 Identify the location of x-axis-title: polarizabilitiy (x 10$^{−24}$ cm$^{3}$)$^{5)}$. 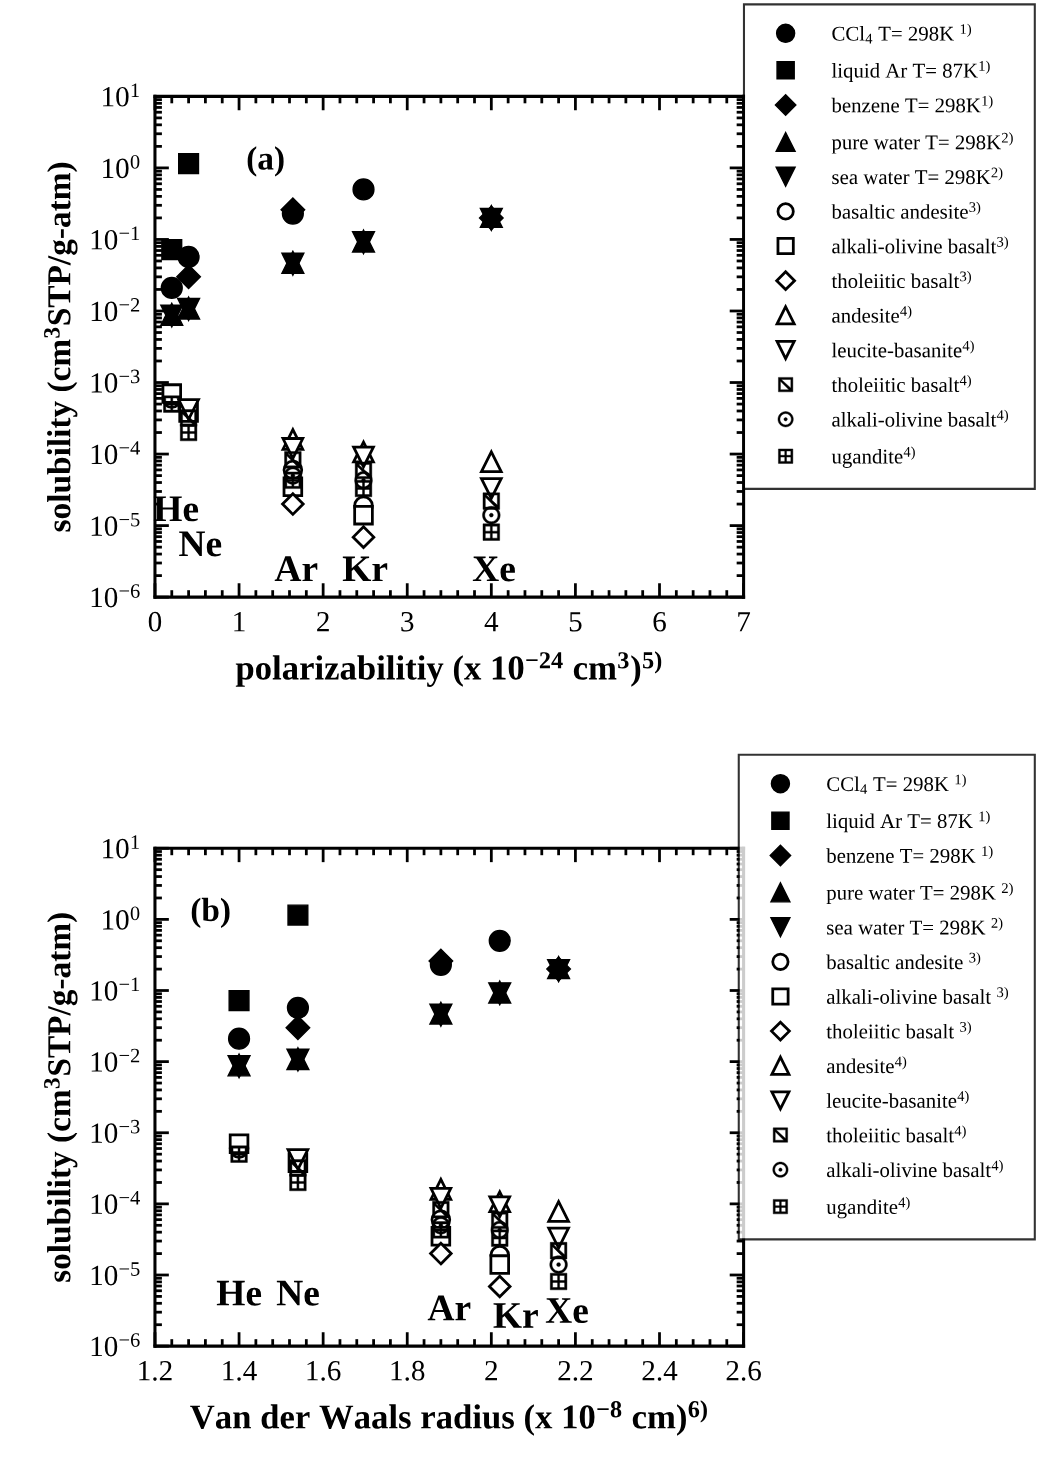
(448, 669).